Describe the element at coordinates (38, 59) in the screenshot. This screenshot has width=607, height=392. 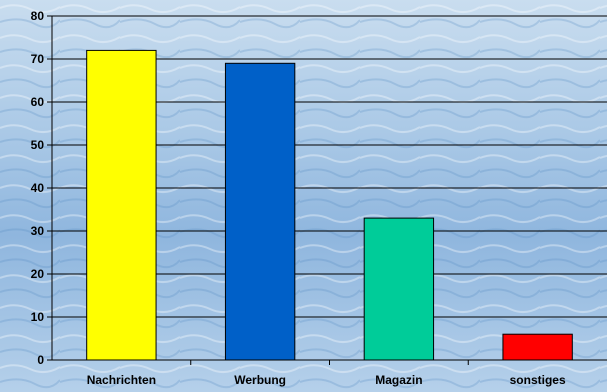
I see `y-tick-label: 70` at that location.